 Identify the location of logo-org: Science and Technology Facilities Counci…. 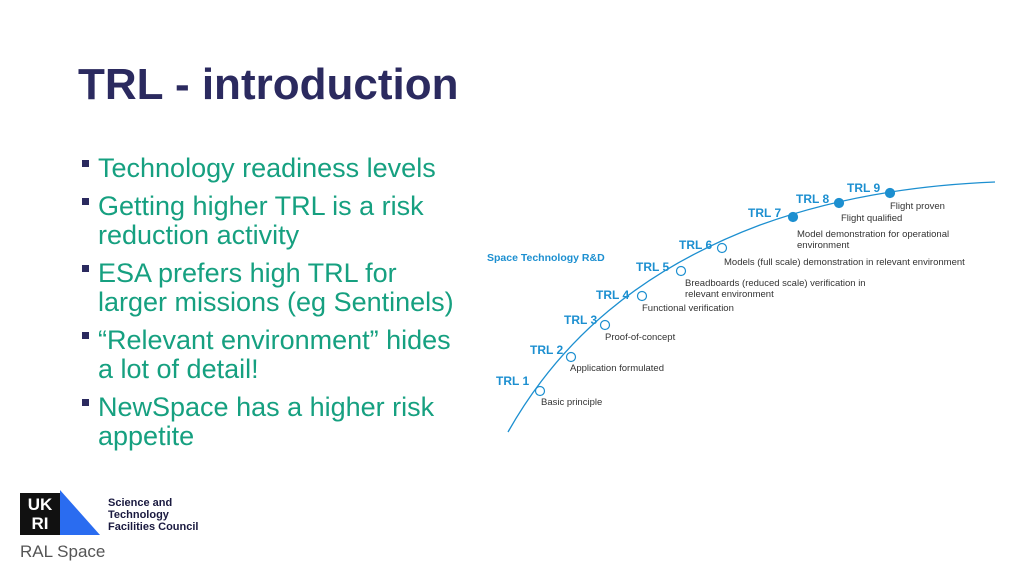
(153, 515).